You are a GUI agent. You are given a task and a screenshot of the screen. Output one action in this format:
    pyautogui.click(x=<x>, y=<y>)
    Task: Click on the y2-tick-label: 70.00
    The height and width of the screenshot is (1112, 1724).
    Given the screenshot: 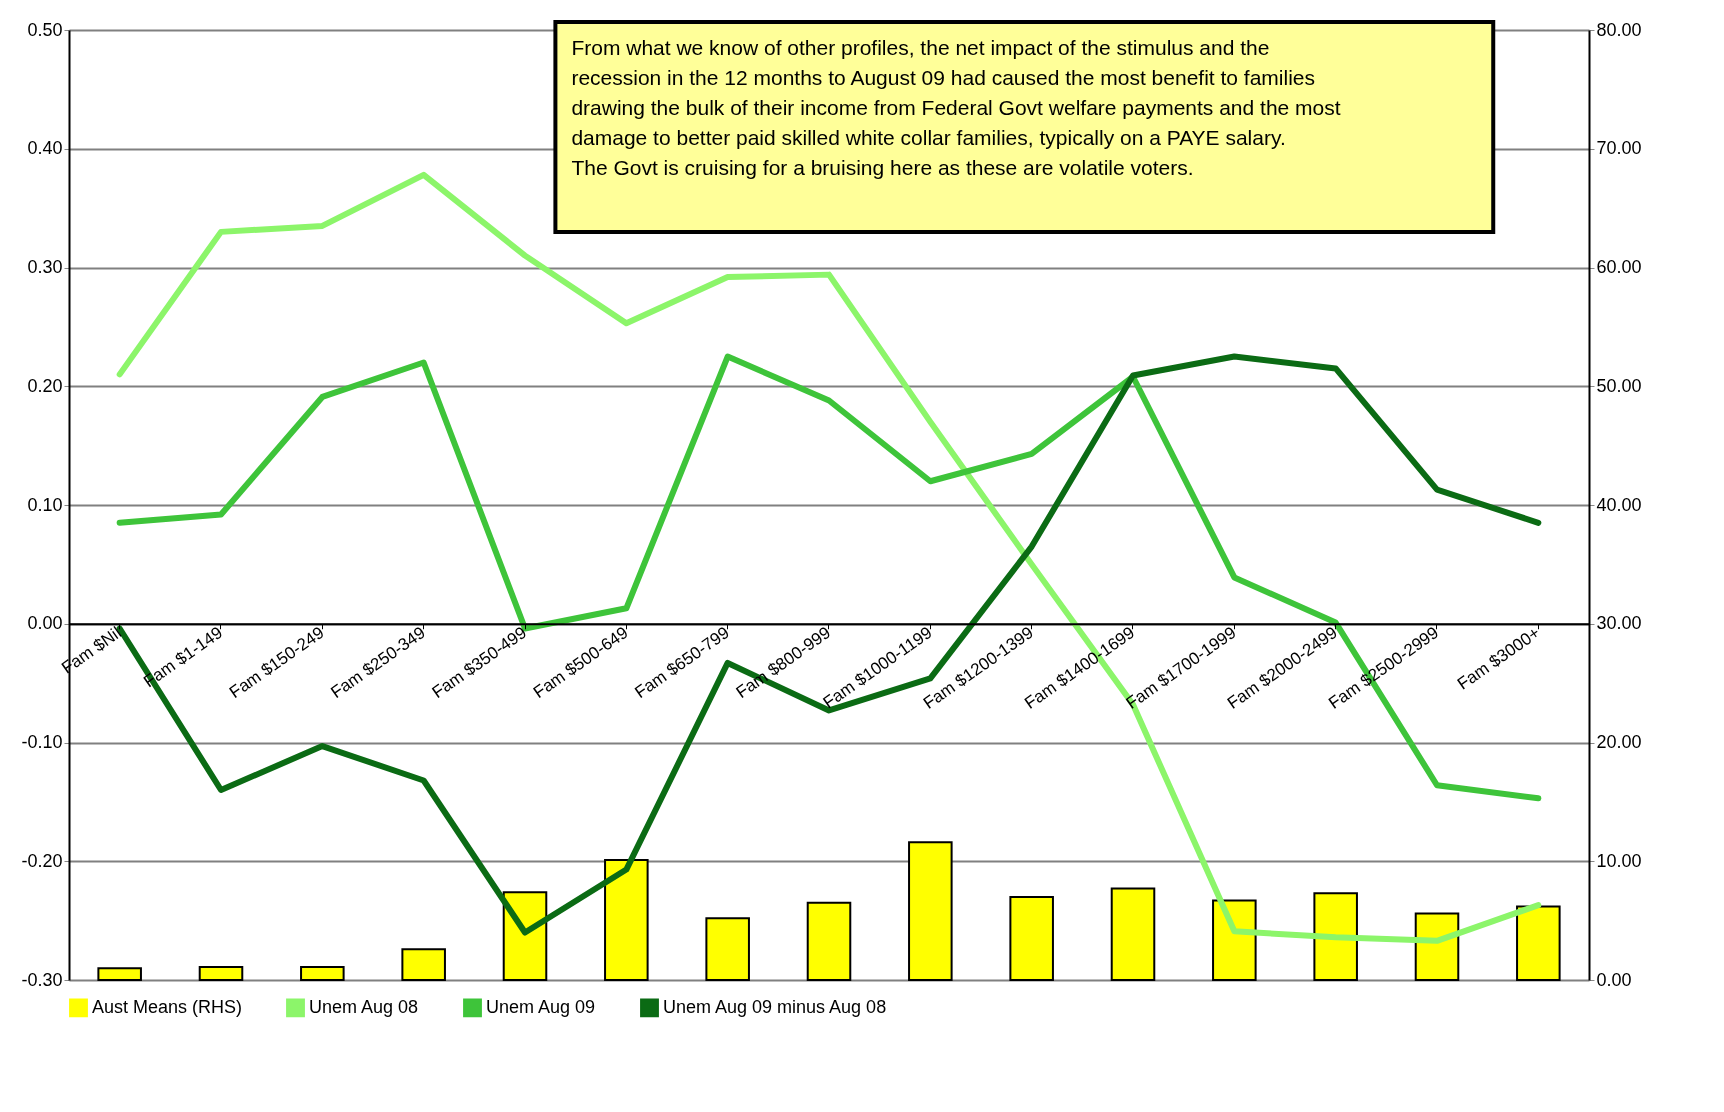 What is the action you would take?
    pyautogui.click(x=1619, y=148)
    